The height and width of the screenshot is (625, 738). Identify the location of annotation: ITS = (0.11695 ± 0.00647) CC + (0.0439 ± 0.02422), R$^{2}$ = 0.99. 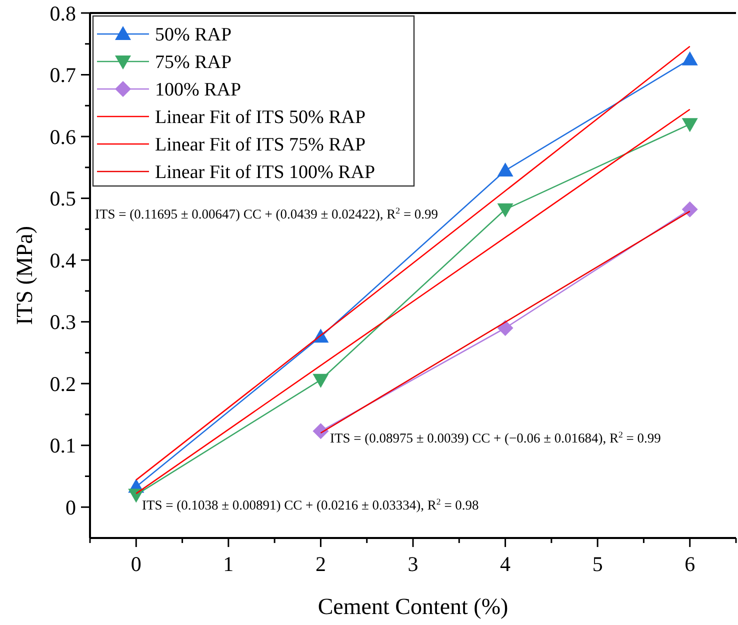
(266, 214).